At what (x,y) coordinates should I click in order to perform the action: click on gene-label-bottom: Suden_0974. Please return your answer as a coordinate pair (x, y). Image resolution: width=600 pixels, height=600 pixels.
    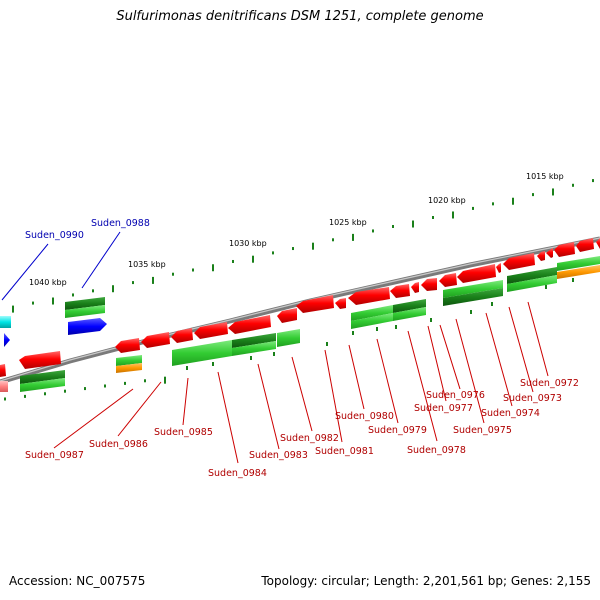
    Looking at the image, I should click on (510, 413).